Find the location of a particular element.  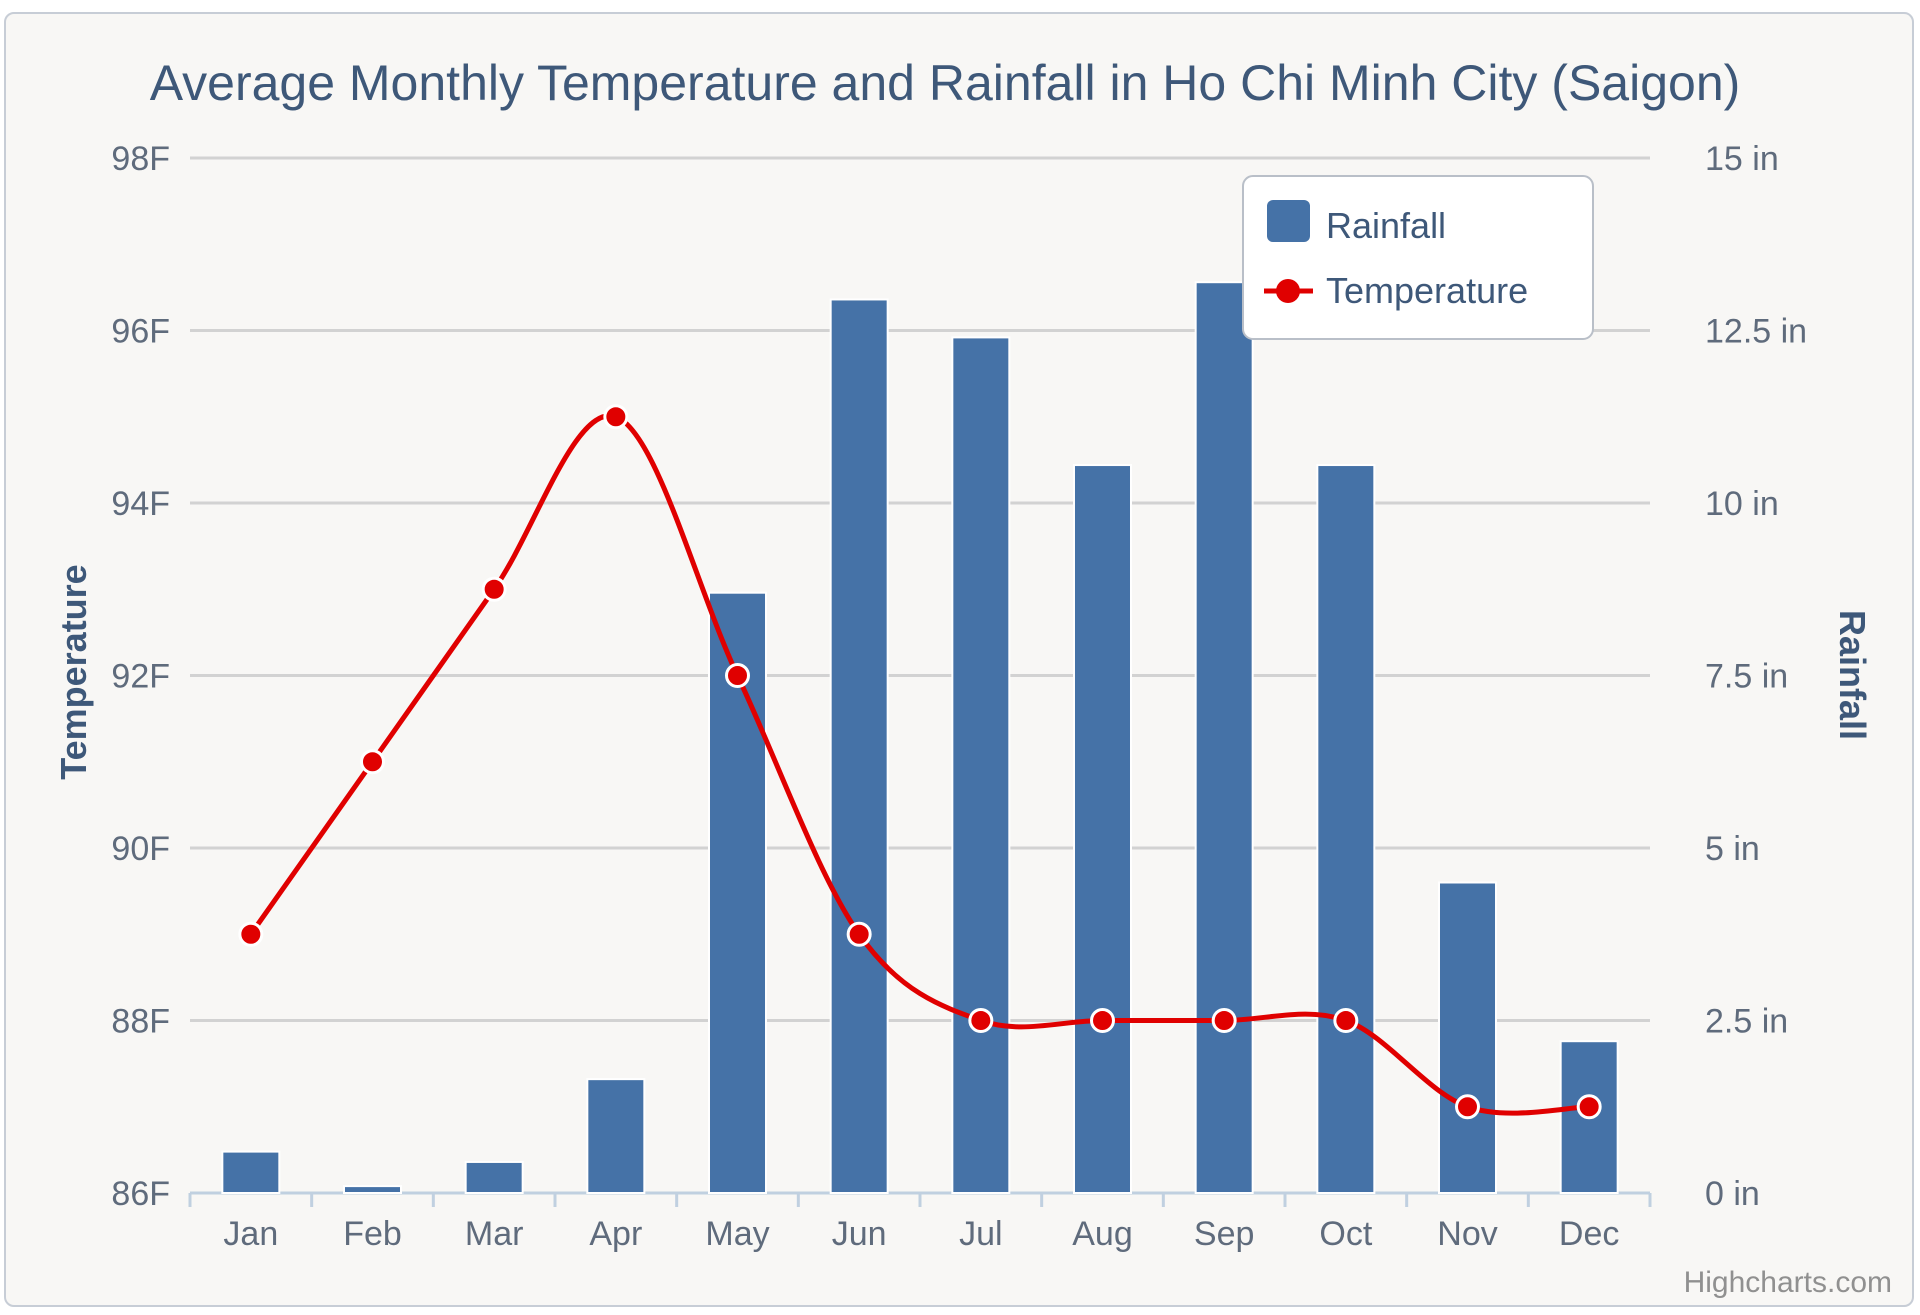

x-tick-label: Dec is located at coordinates (1589, 1234).